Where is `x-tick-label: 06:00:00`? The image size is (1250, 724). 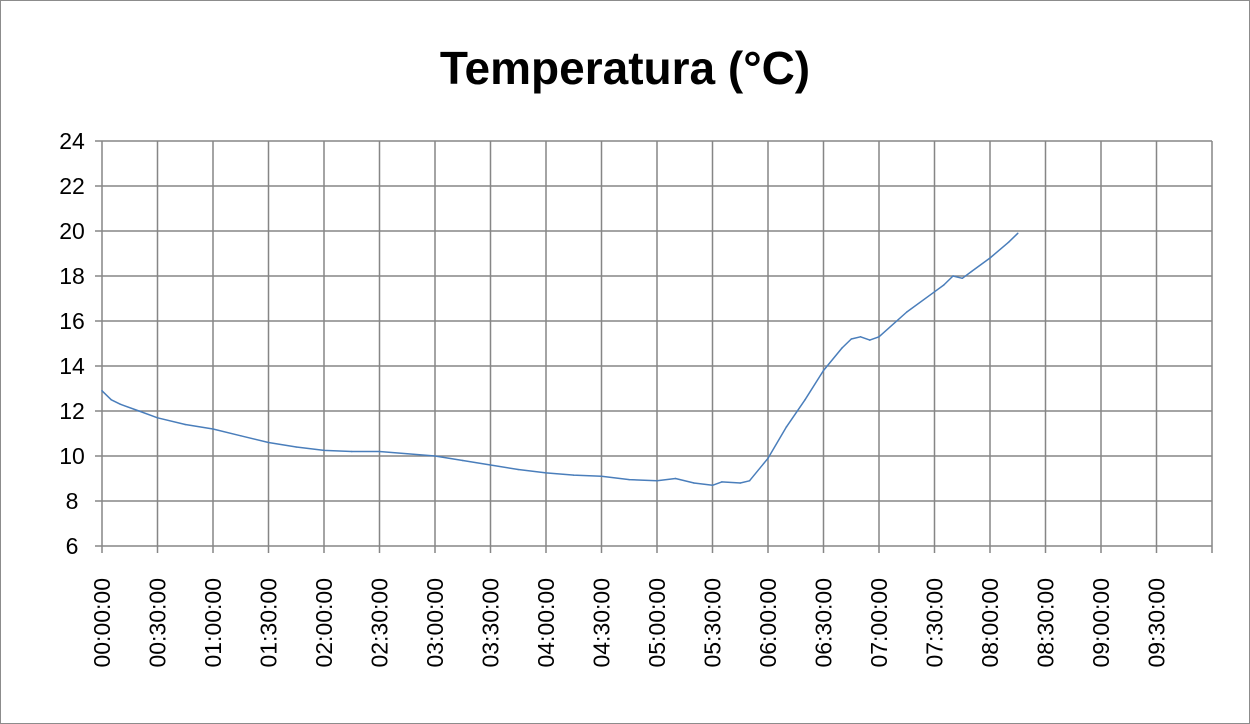 x-tick-label: 06:00:00 is located at coordinates (768, 623).